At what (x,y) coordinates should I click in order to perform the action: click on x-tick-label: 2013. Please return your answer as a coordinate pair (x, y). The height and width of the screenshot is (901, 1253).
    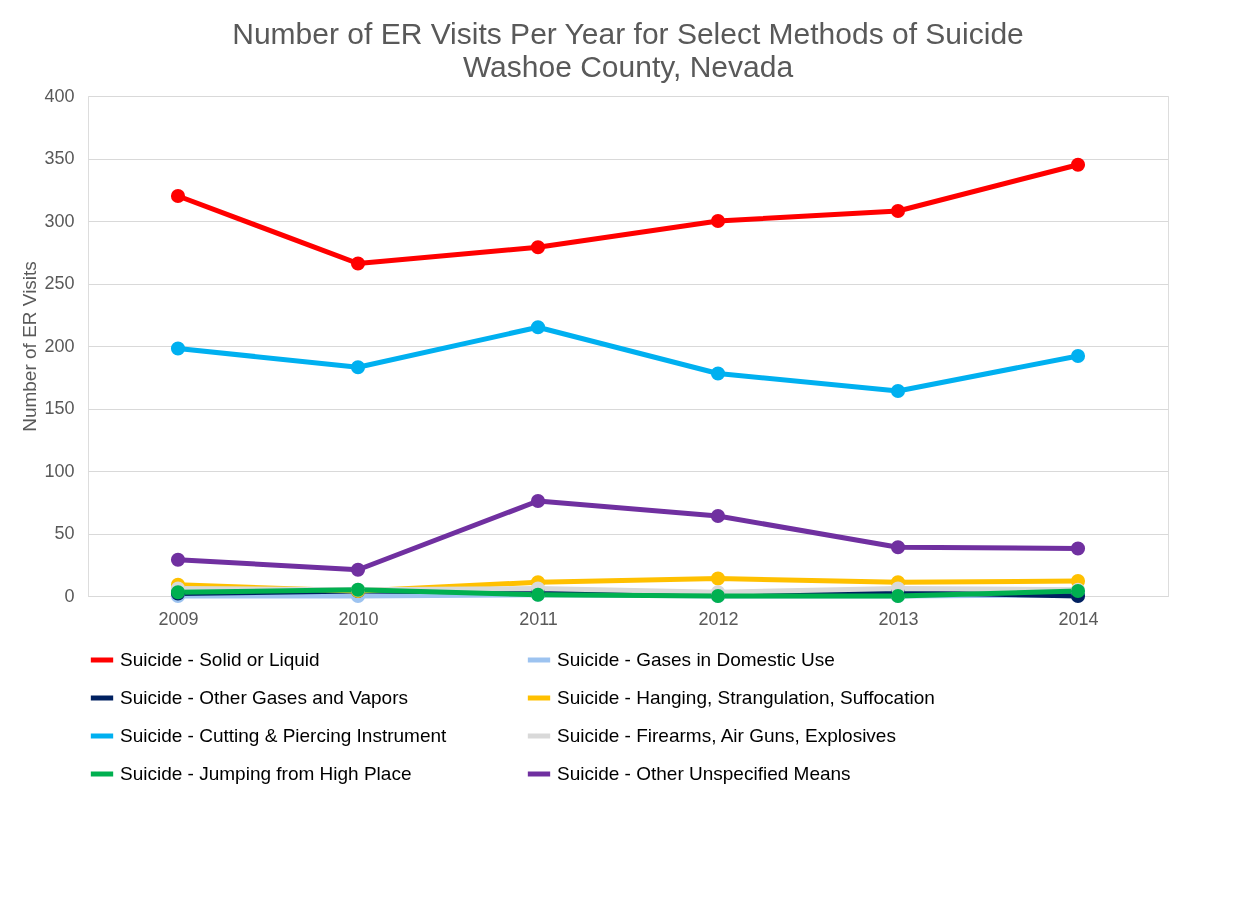
    Looking at the image, I should click on (898, 618).